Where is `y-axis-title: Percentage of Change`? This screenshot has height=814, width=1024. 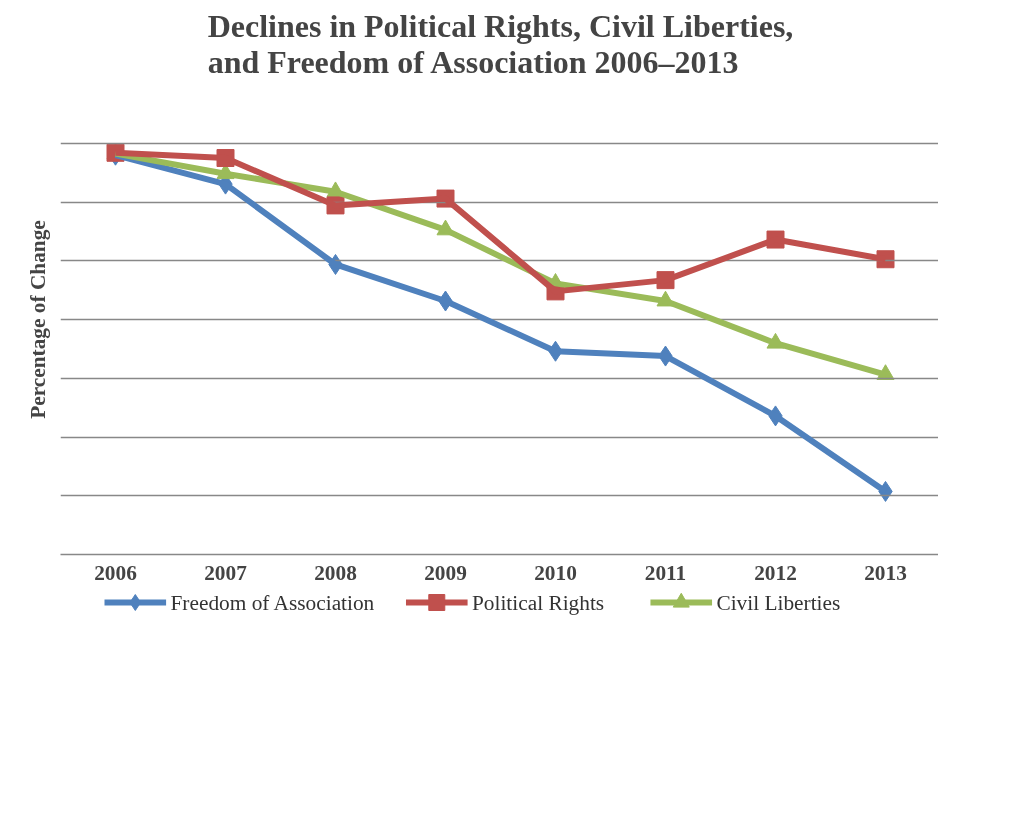
y-axis-title: Percentage of Change is located at coordinates (37, 319).